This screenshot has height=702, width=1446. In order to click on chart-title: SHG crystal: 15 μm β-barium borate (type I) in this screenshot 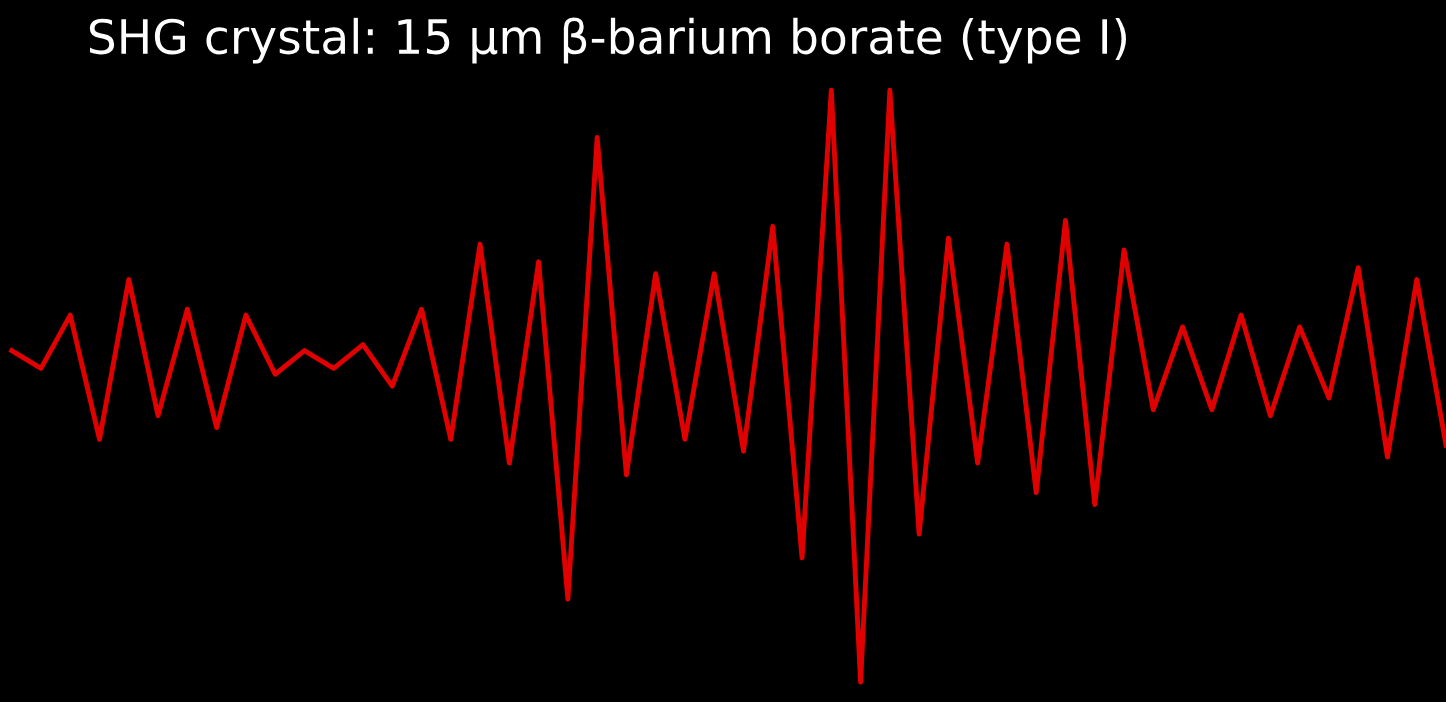, I will do `click(607, 40)`.